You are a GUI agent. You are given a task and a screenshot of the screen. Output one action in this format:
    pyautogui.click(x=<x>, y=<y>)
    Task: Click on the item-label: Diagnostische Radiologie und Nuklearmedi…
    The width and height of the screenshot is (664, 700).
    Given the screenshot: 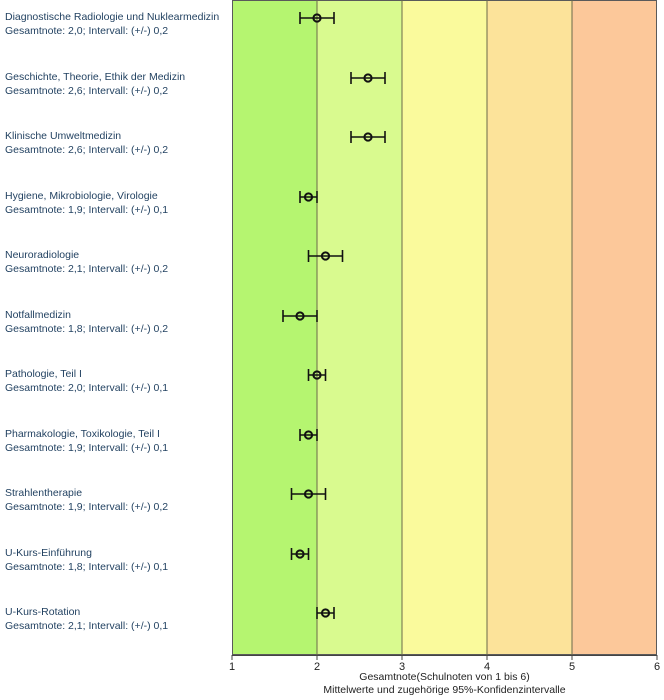 What is the action you would take?
    pyautogui.click(x=112, y=24)
    